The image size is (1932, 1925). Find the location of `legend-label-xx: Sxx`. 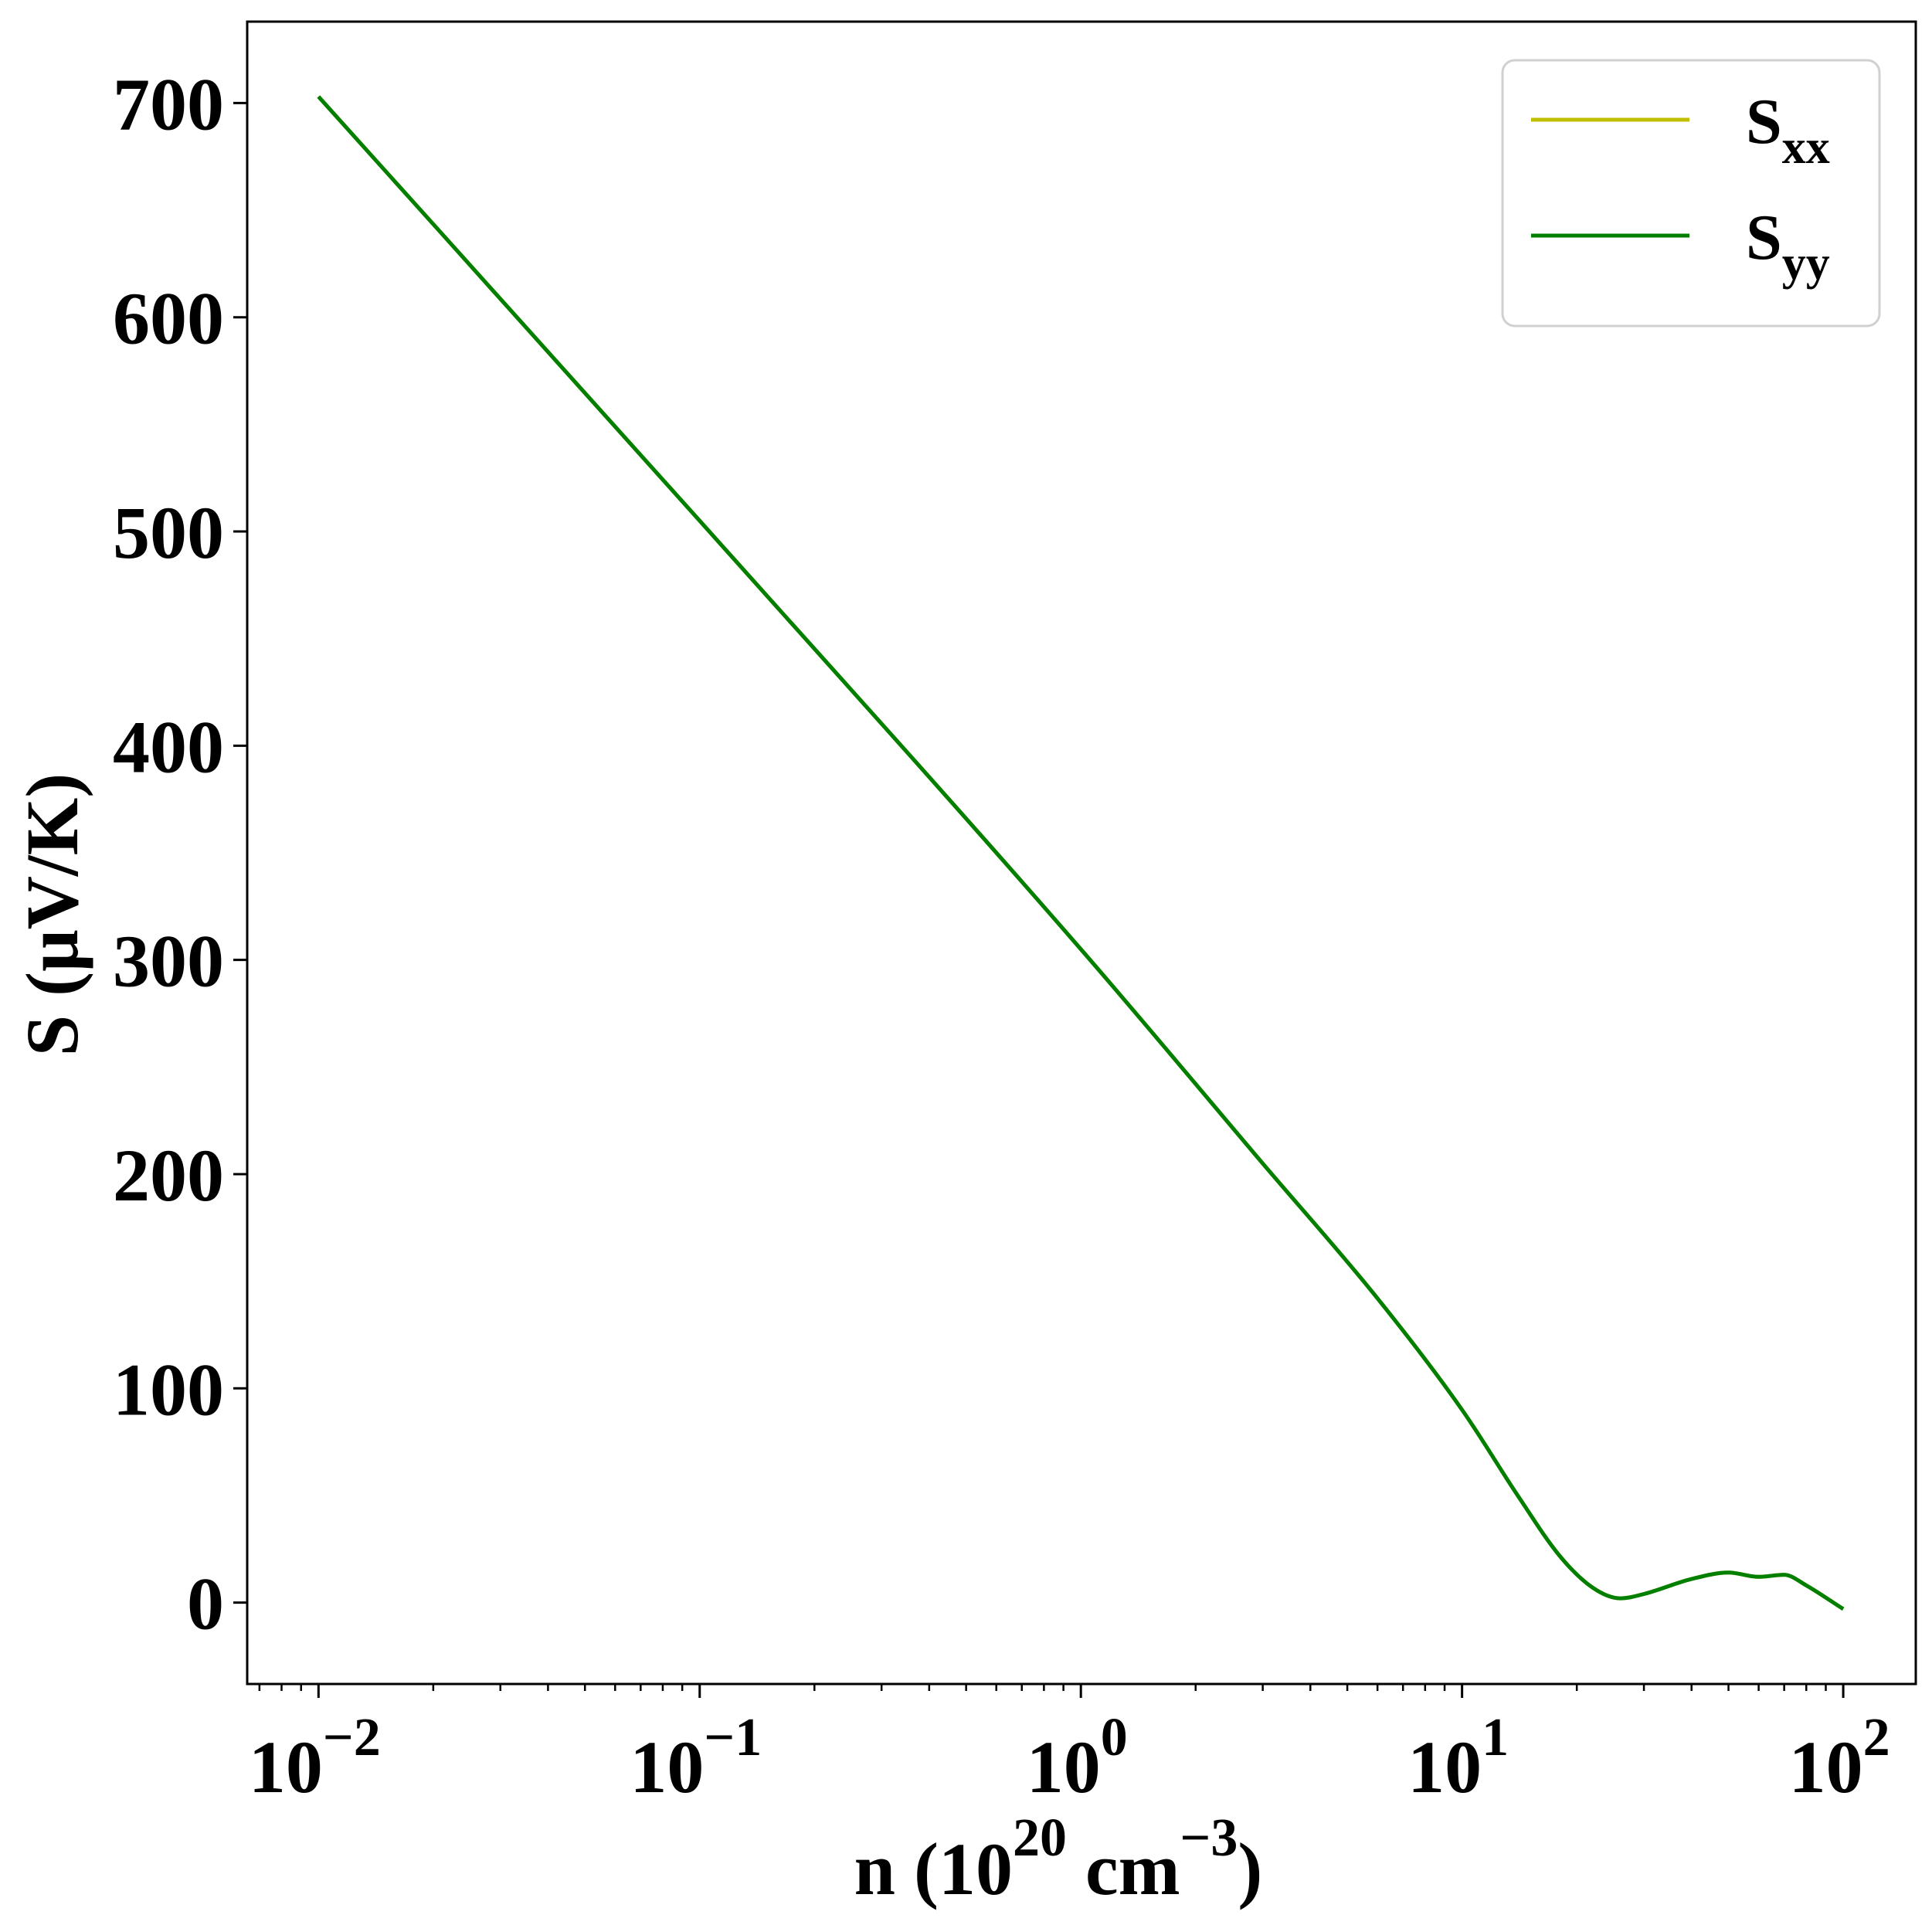

legend-label-xx: Sxx is located at coordinates (1788, 130).